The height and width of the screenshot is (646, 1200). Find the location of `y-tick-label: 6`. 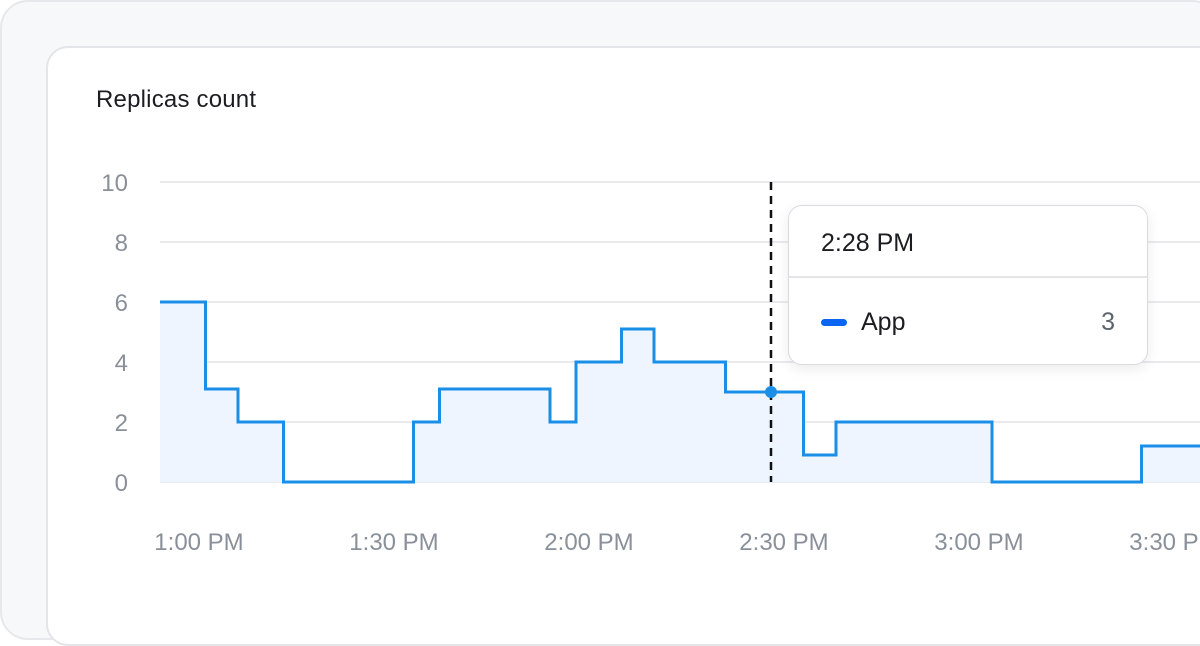

y-tick-label: 6 is located at coordinates (121, 303).